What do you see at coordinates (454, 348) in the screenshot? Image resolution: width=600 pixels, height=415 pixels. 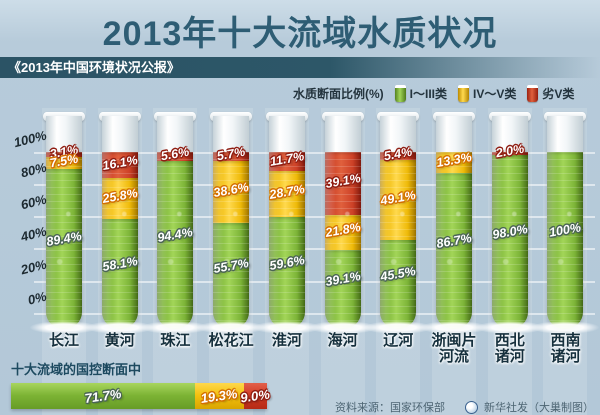 I see `x-axis-label: 浙闽片 河流` at bounding box center [454, 348].